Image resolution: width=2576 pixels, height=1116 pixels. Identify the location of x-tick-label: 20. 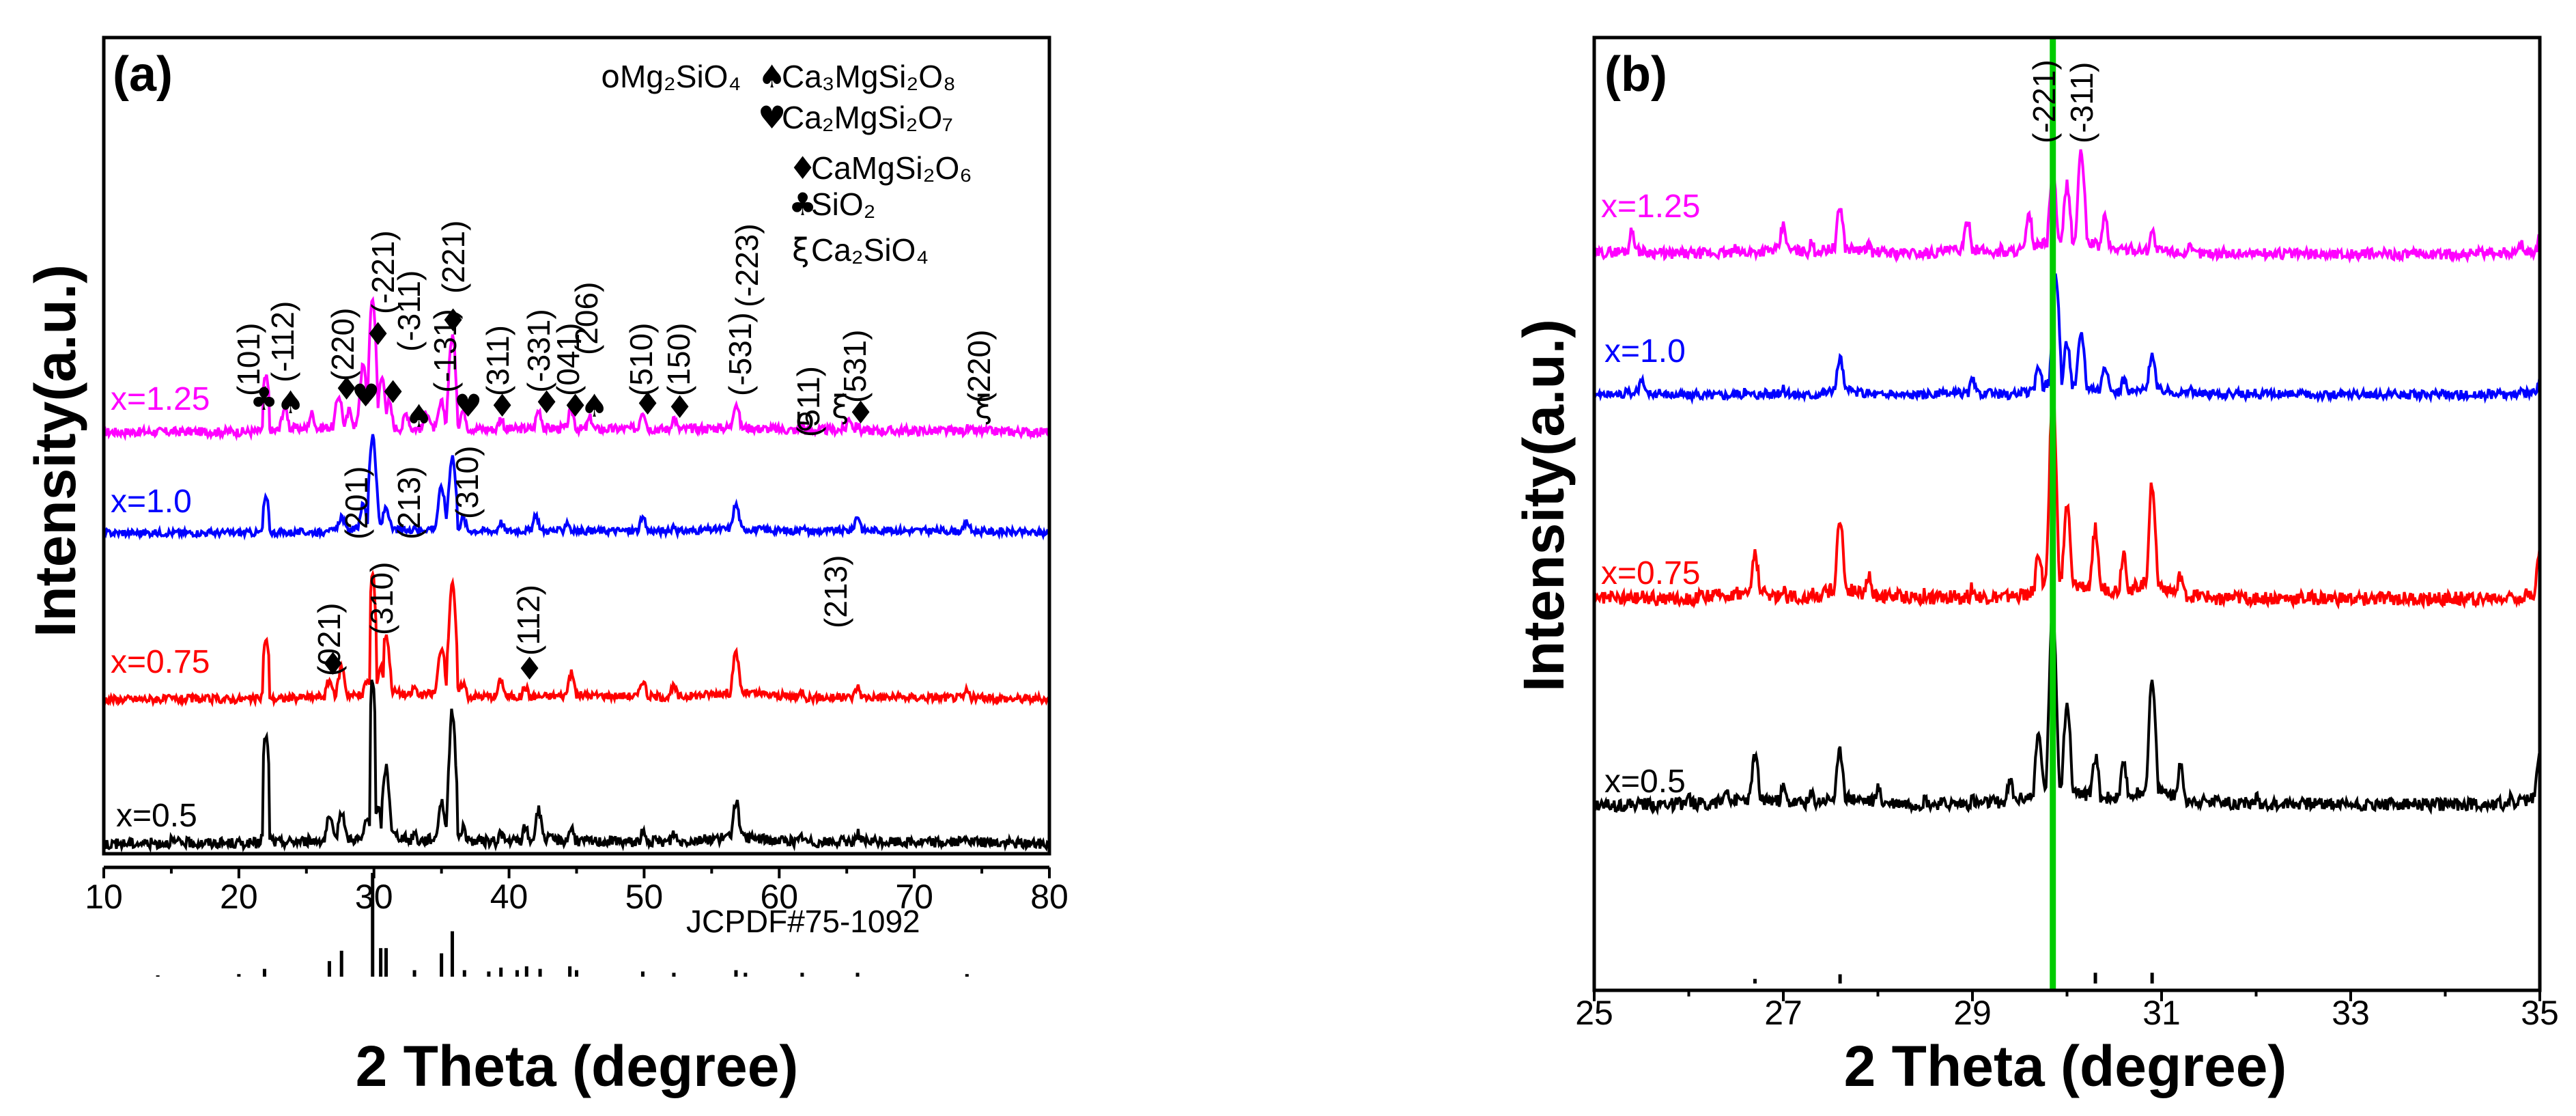
(239, 897).